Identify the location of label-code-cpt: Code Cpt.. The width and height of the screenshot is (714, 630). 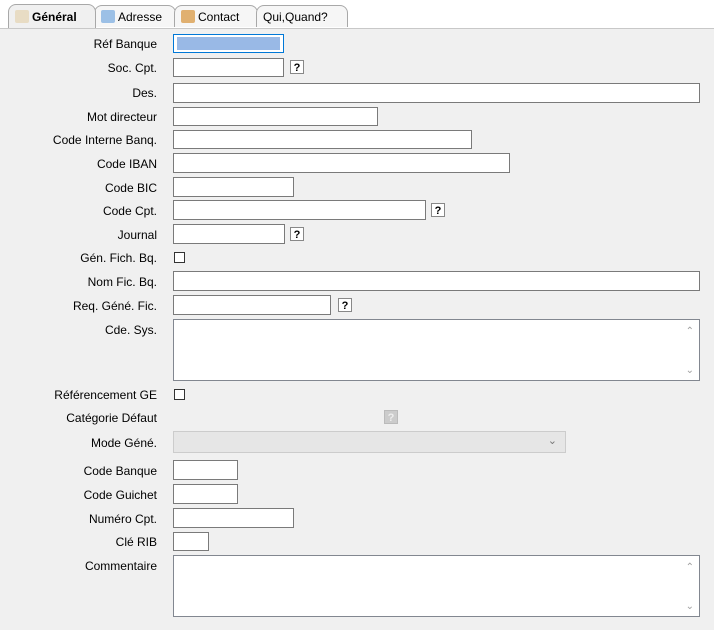
(129, 211).